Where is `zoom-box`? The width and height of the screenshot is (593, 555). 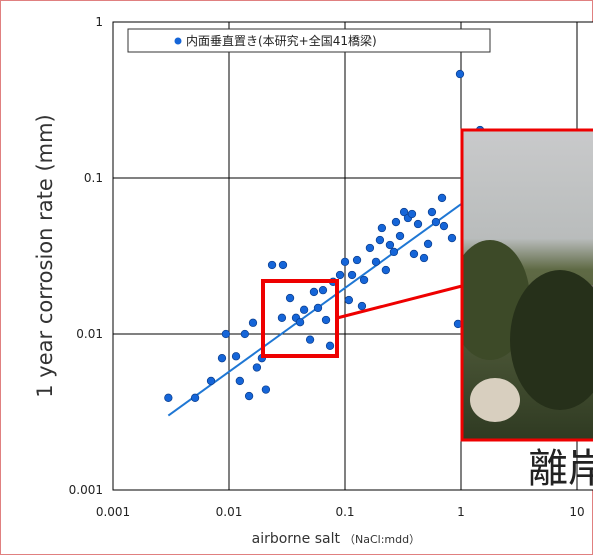 zoom-box is located at coordinates (300, 318).